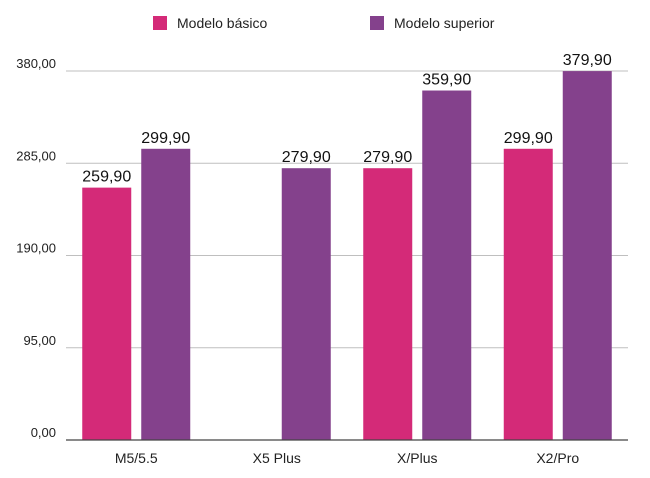 Image resolution: width=650 pixels, height=478 pixels. What do you see at coordinates (136, 458) in the screenshot?
I see `x-tick-label: M5/5.5` at bounding box center [136, 458].